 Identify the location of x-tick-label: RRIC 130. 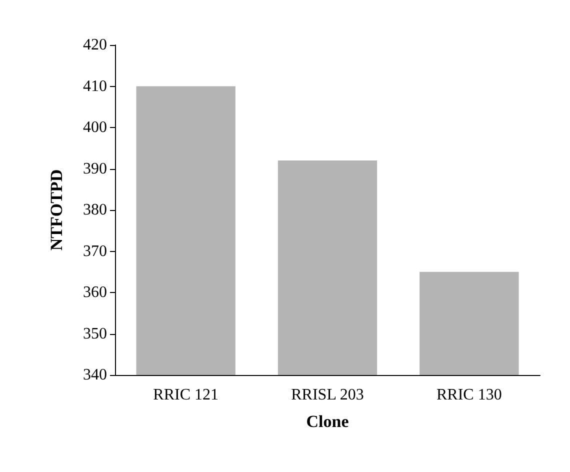
(469, 395).